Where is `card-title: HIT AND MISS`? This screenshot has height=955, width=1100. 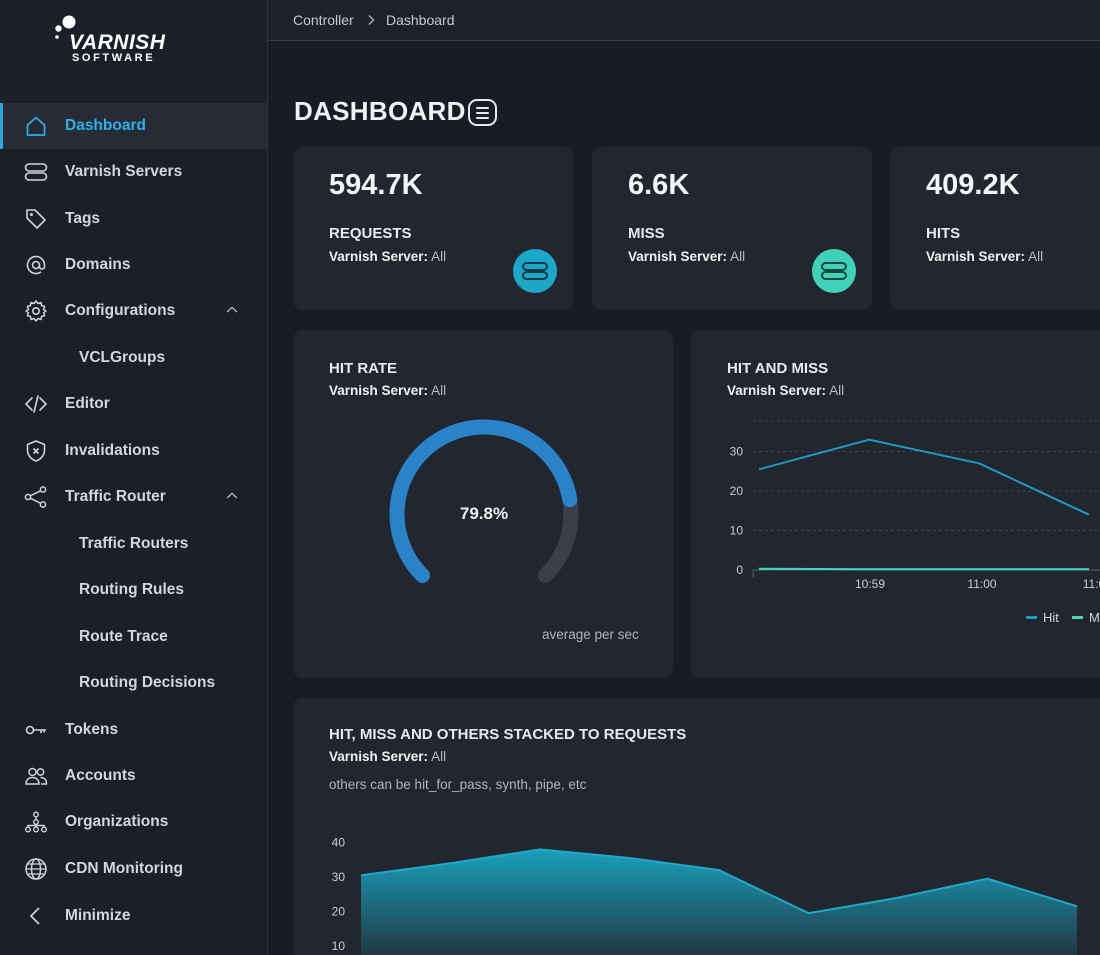 card-title: HIT AND MISS is located at coordinates (778, 368).